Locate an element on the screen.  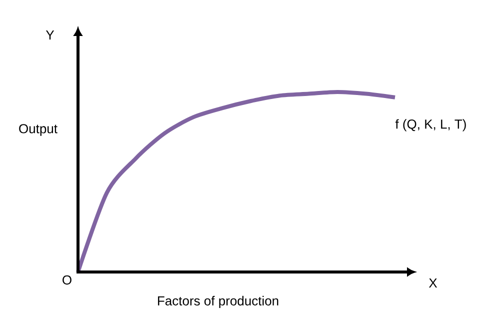
text: O is located at coordinates (67, 280).